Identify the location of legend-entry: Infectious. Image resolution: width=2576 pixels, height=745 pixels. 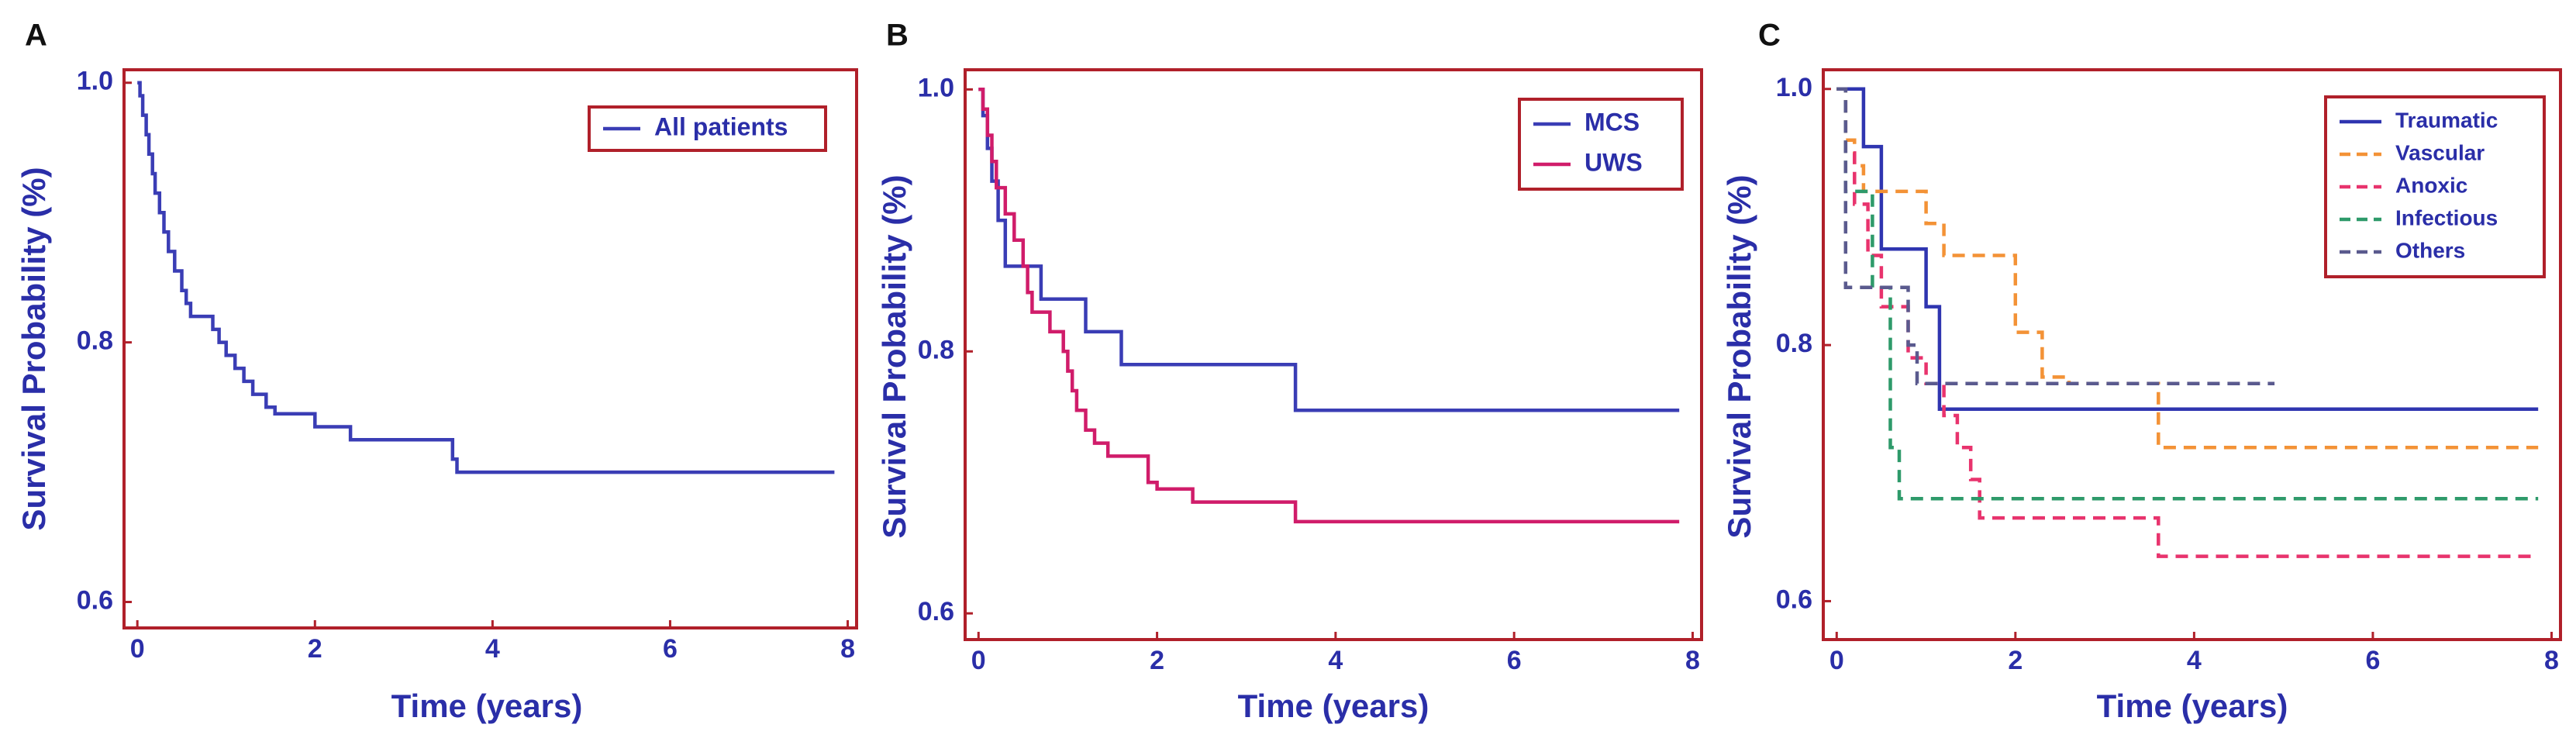
(2446, 217).